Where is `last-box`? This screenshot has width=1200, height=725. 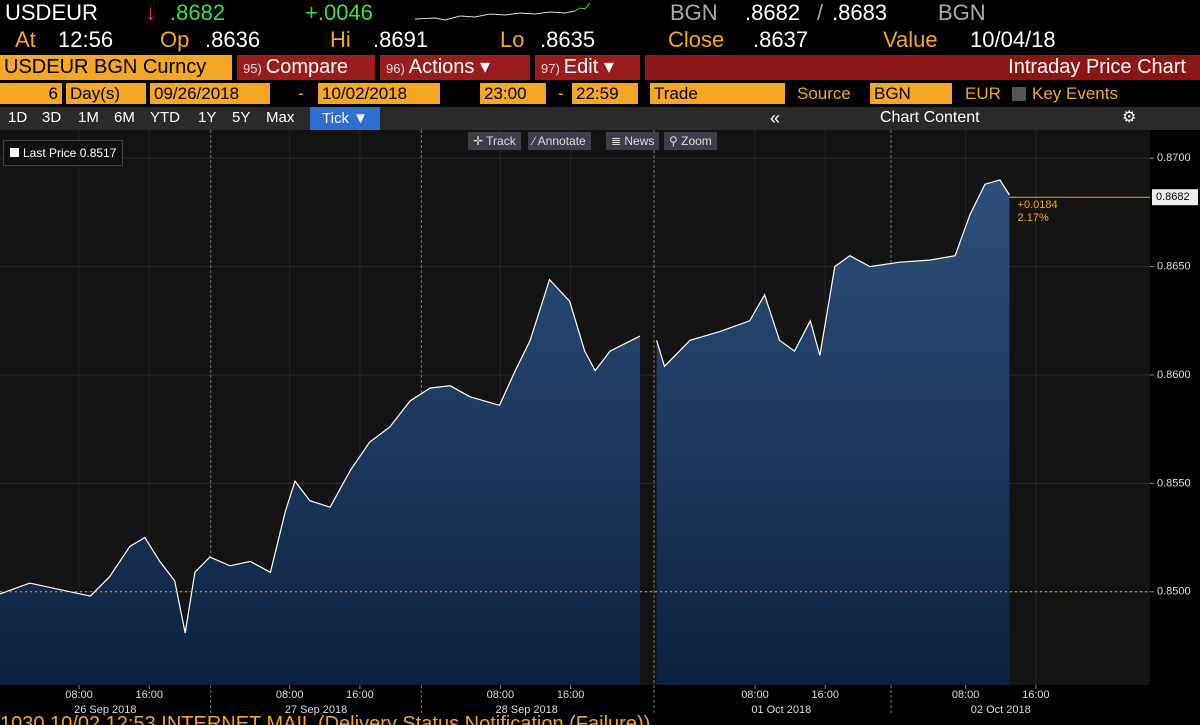 last-box is located at coordinates (1175, 197).